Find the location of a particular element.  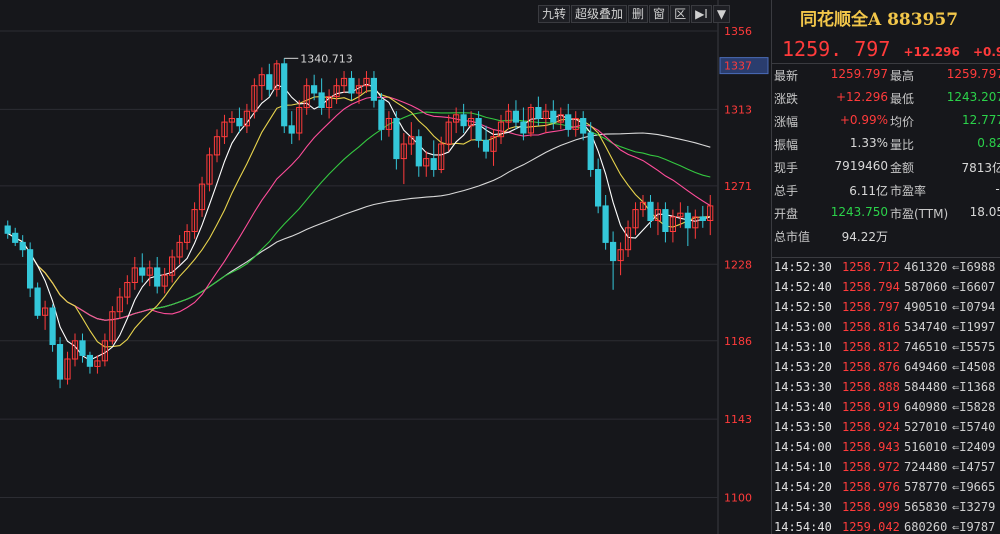

tick-extra: ⇐I9787 is located at coordinates (974, 527).